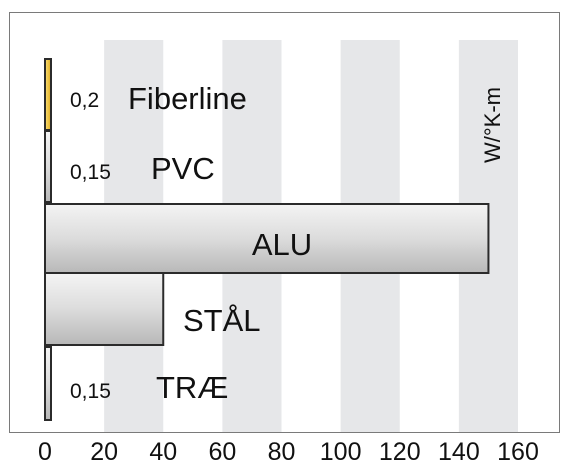 This screenshot has width=561, height=468. What do you see at coordinates (84, 100) in the screenshot?
I see `value-label: 0,2` at bounding box center [84, 100].